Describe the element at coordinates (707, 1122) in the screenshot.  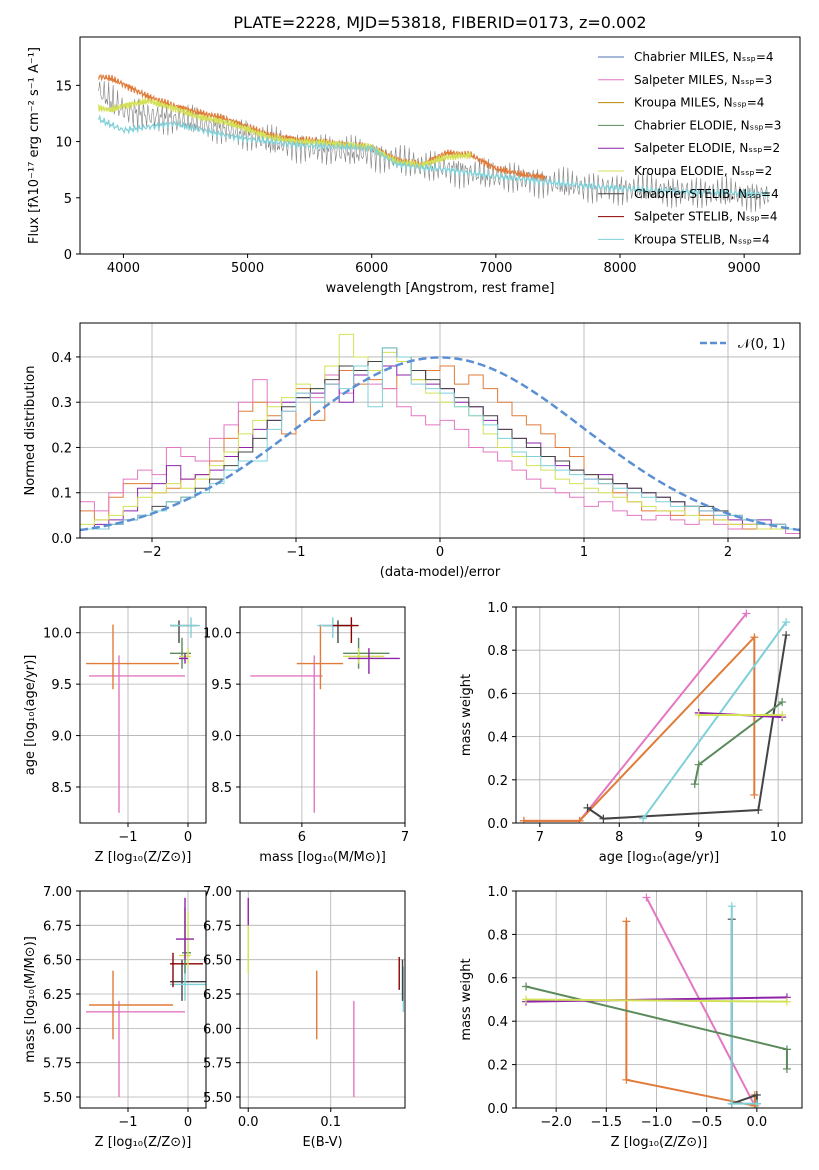
I see `x-tick-label: −0.5` at that location.